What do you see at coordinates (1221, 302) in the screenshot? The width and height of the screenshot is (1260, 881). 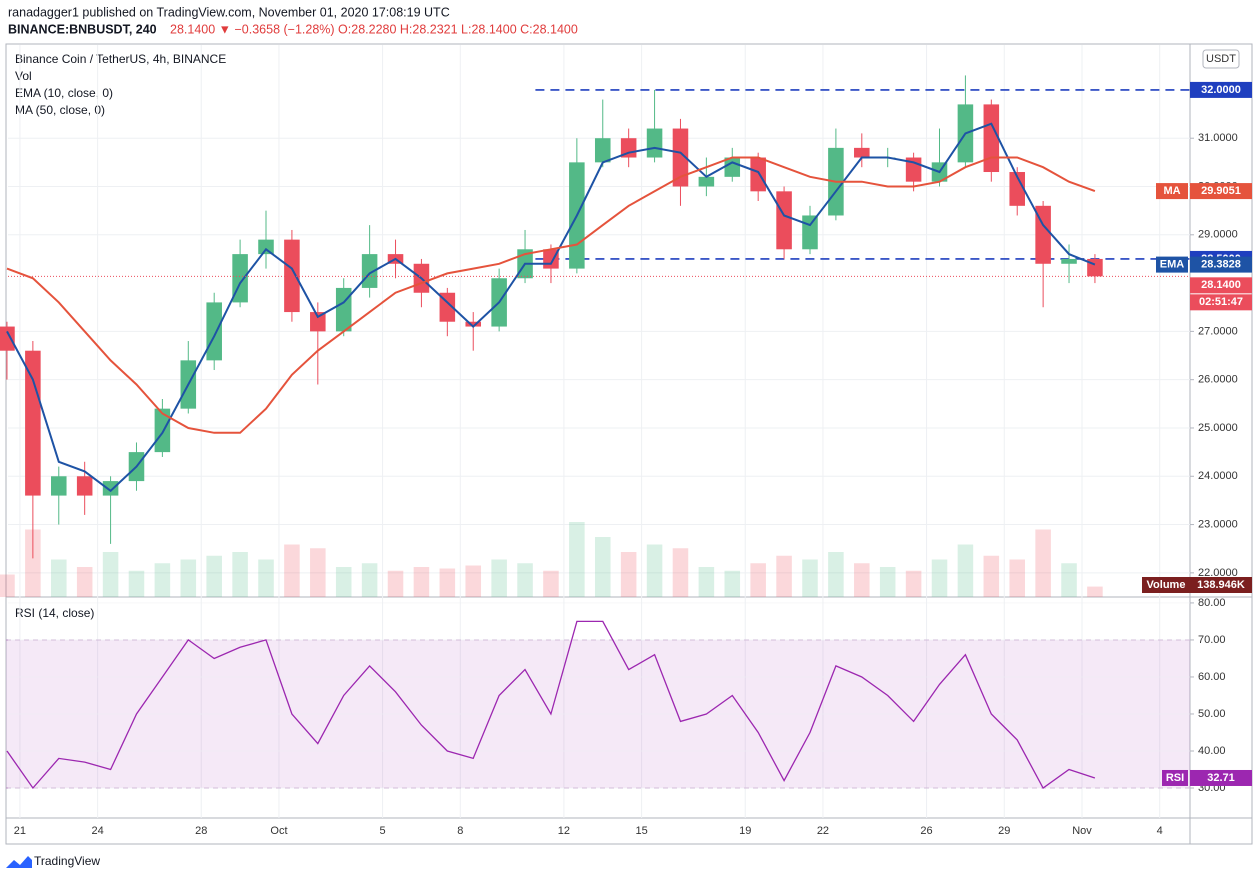 I see `countdown: 02:51:47` at bounding box center [1221, 302].